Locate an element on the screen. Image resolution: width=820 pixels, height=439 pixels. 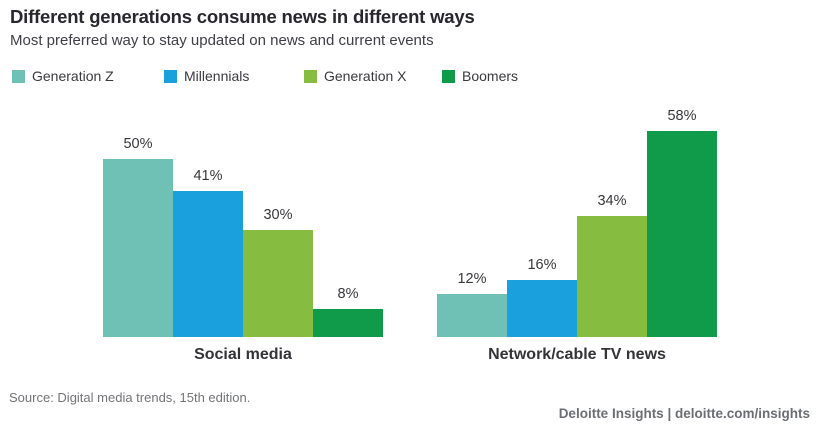
bar-generation-z-network-cable-tv-news is located at coordinates (472, 315).